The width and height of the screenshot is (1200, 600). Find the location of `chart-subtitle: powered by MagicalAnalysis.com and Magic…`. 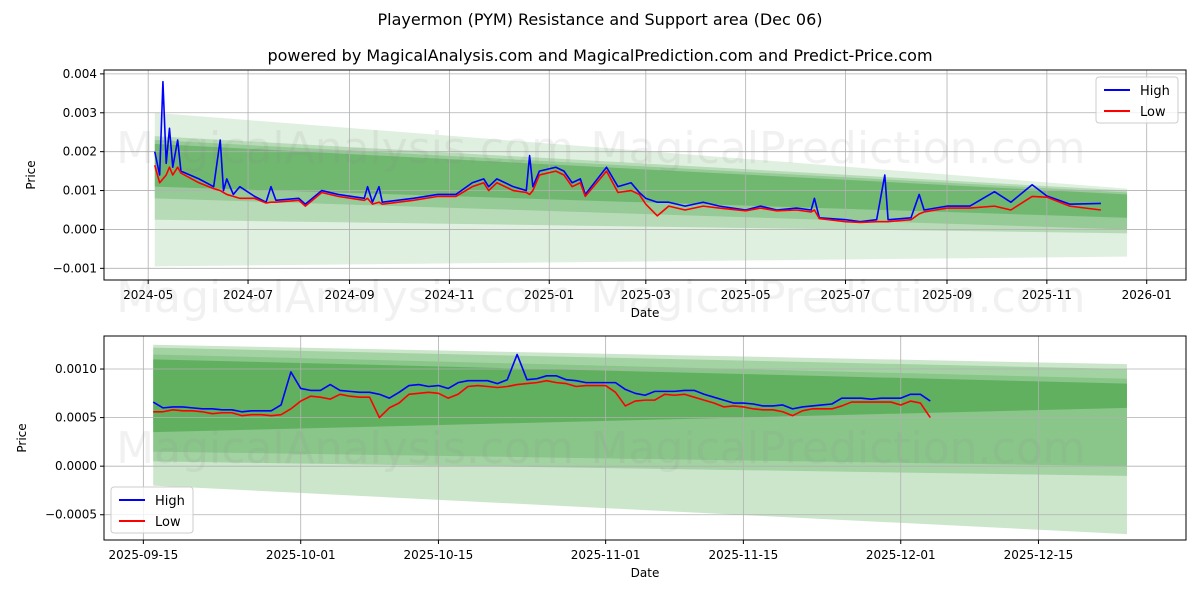

chart-subtitle: powered by MagicalAnalysis.com and Magic… is located at coordinates (600, 55).